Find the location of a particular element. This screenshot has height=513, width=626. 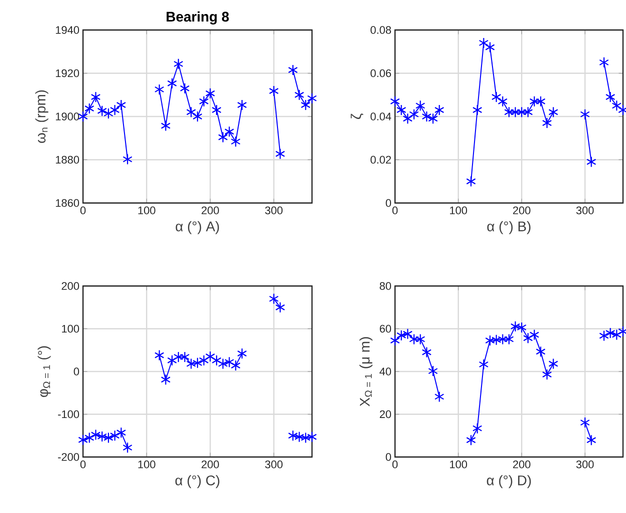

chart-title: Bearing 8 is located at coordinates (197, 17).